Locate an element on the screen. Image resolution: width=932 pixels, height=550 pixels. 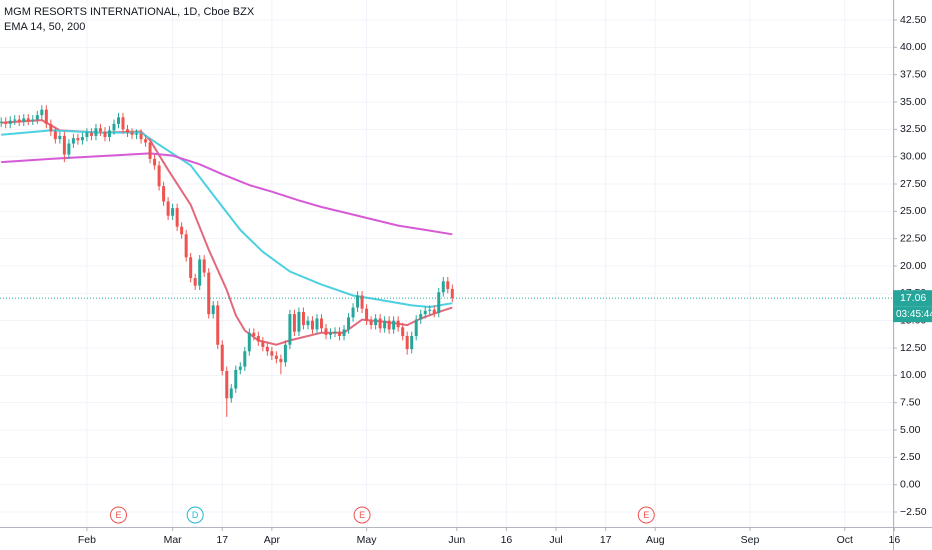
countdown-box is located at coordinates (912, 314).